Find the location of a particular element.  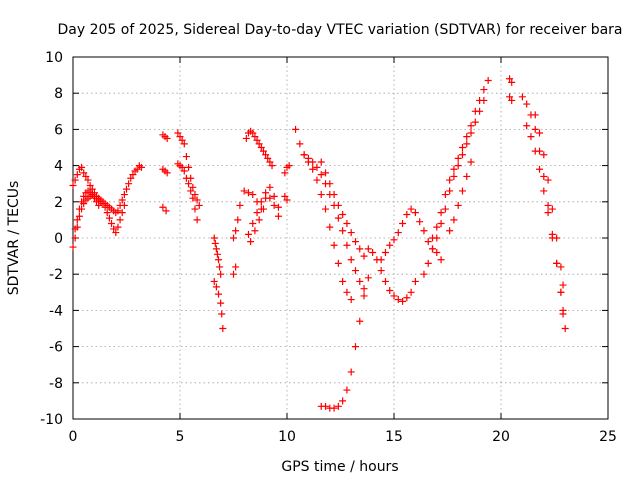

y-tick-labels: 10 8 6 4 2 0 -2 -4 -6 -8 -10 is located at coordinates (51, 239).